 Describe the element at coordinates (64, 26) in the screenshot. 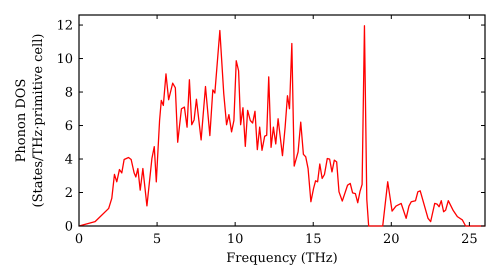

I see `y-tick-label: 12` at that location.